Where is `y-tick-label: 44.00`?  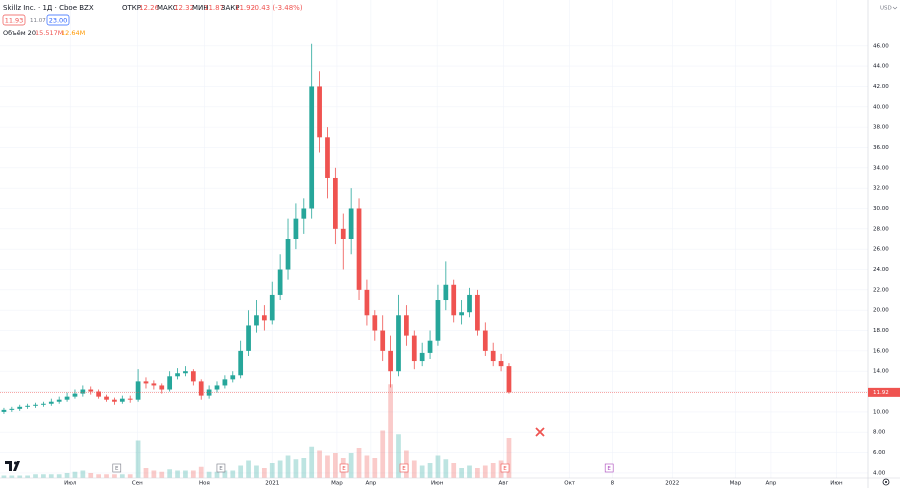
y-tick-label: 44.00 is located at coordinates (881, 67).